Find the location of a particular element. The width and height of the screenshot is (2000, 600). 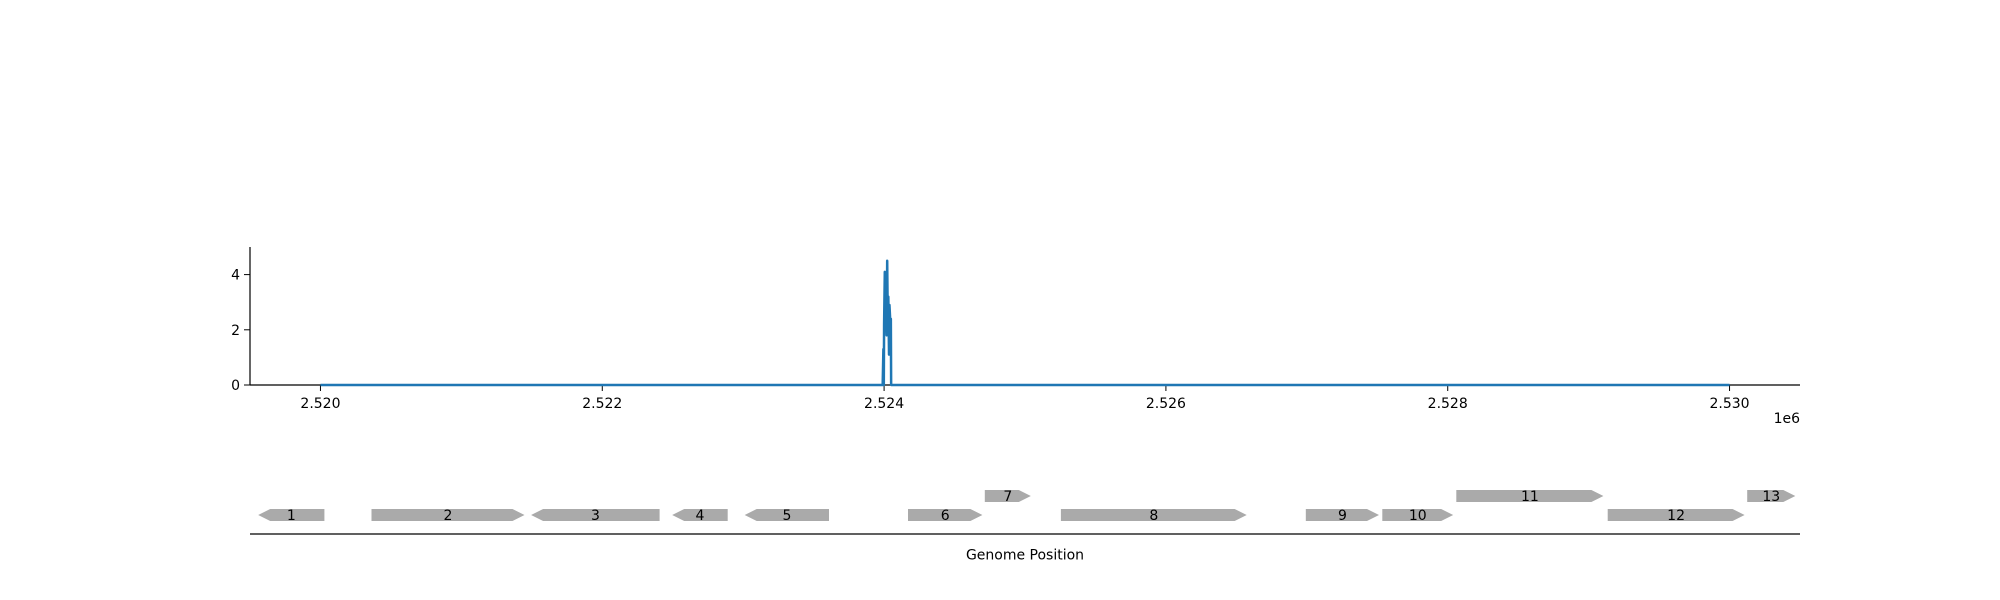

gene-label-6: 6 is located at coordinates (945, 516).